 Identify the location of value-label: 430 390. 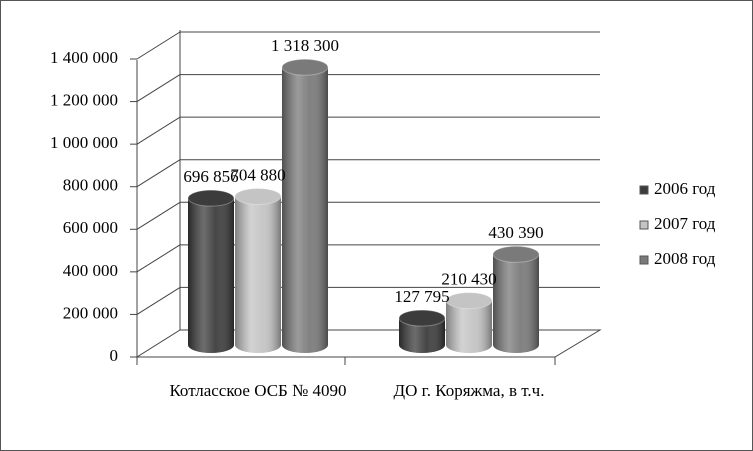
(515, 232).